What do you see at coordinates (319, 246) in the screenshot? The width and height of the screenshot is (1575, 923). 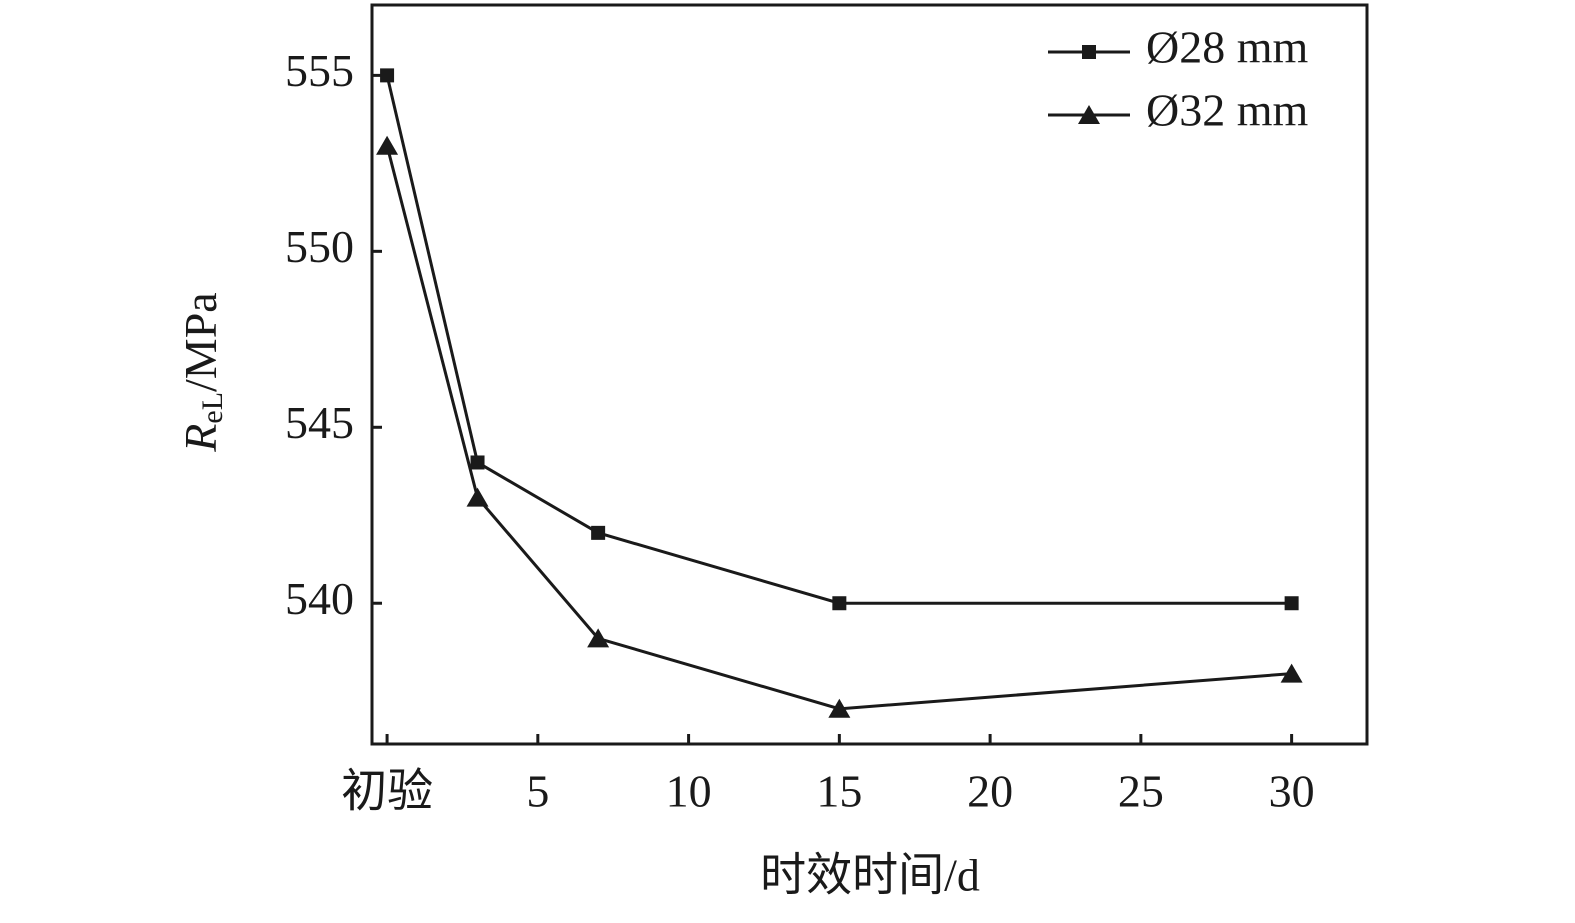 I see `y-tick-label: 550` at bounding box center [319, 246].